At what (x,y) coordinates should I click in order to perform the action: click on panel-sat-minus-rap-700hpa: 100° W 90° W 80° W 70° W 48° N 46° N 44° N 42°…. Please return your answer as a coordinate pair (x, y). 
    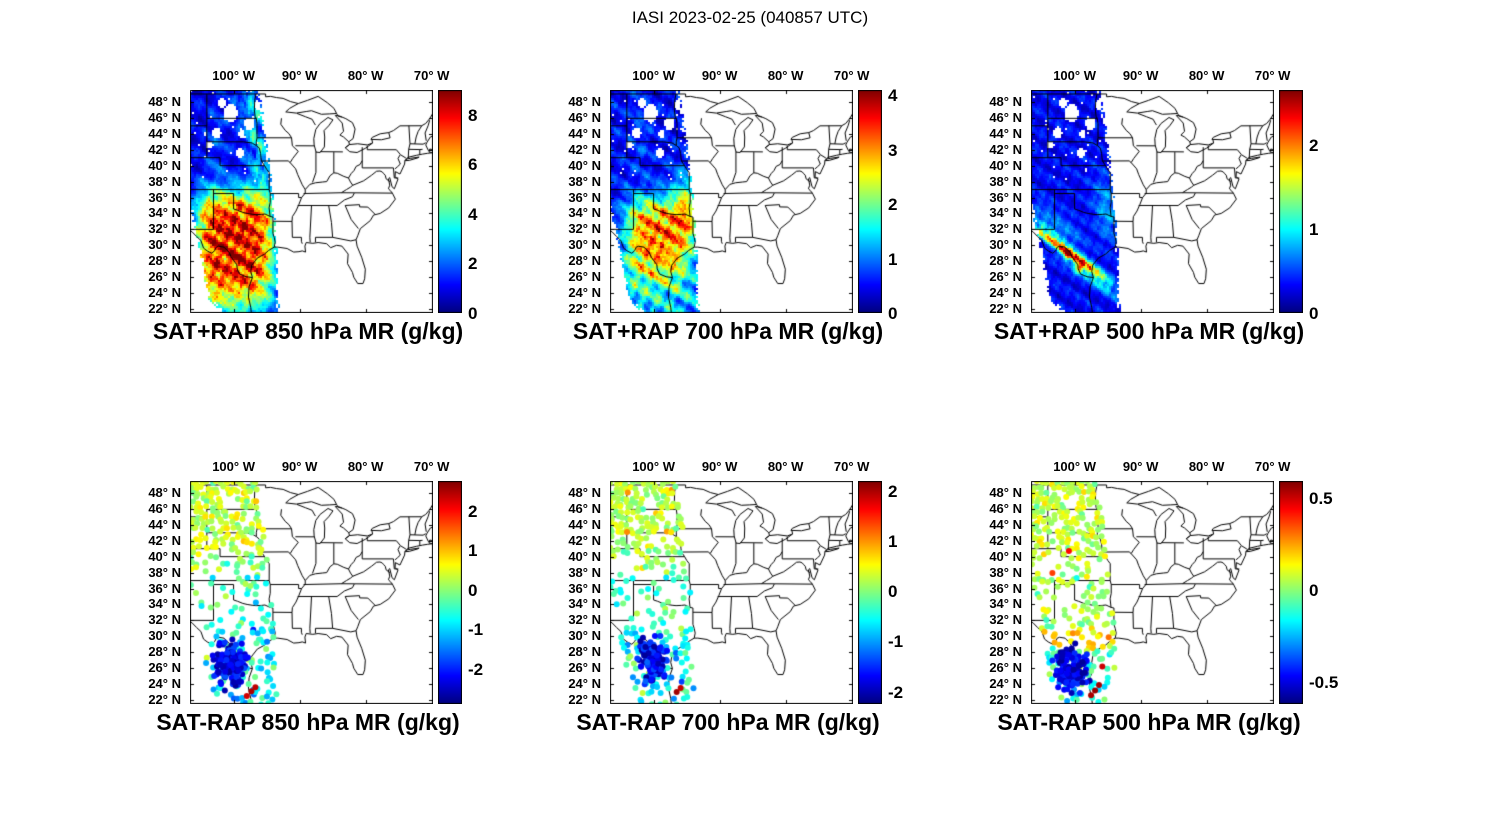
    Looking at the image, I should click on (734, 601).